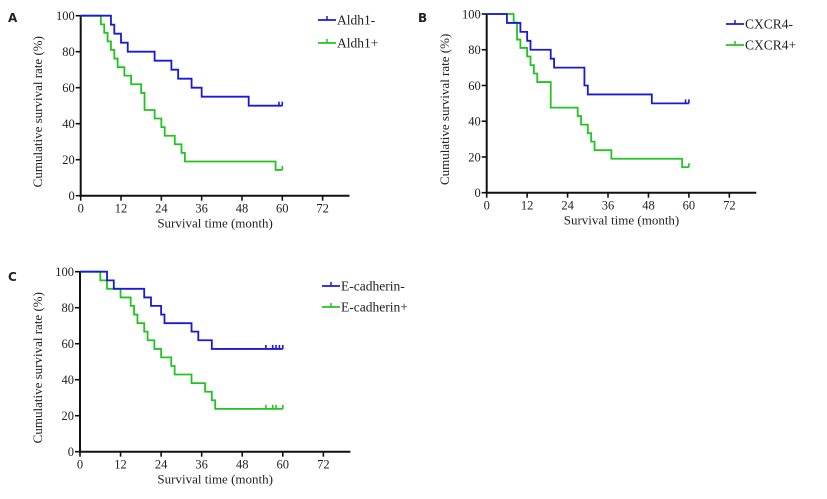 Image resolution: width=827 pixels, height=499 pixels. What do you see at coordinates (769, 24) in the screenshot?
I see `legend-label: CXCR4-` at bounding box center [769, 24].